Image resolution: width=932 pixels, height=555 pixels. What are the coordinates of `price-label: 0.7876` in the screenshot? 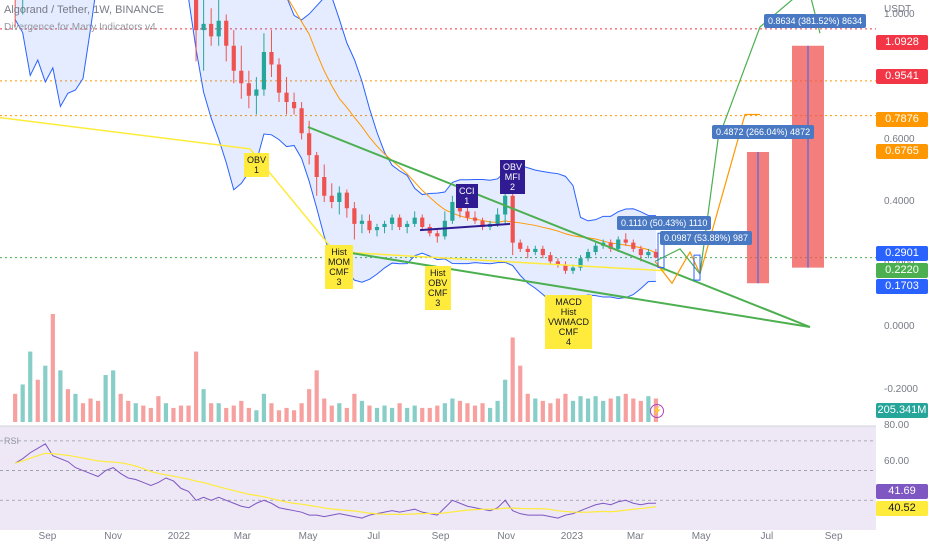 It's located at (902, 119).